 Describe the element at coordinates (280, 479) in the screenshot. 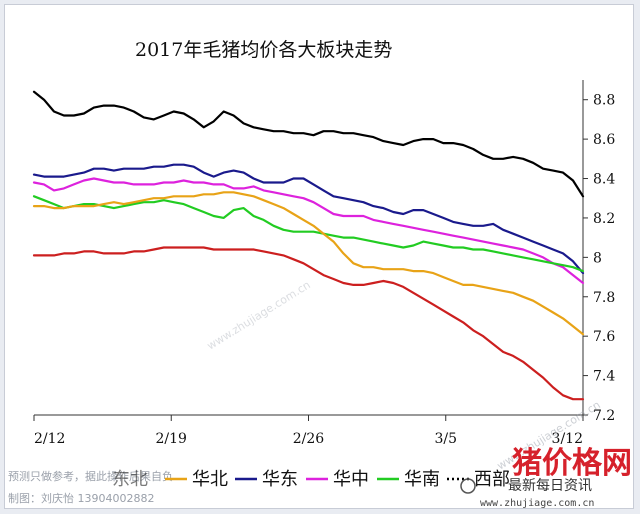

I see `legend-label-1: 华东` at that location.